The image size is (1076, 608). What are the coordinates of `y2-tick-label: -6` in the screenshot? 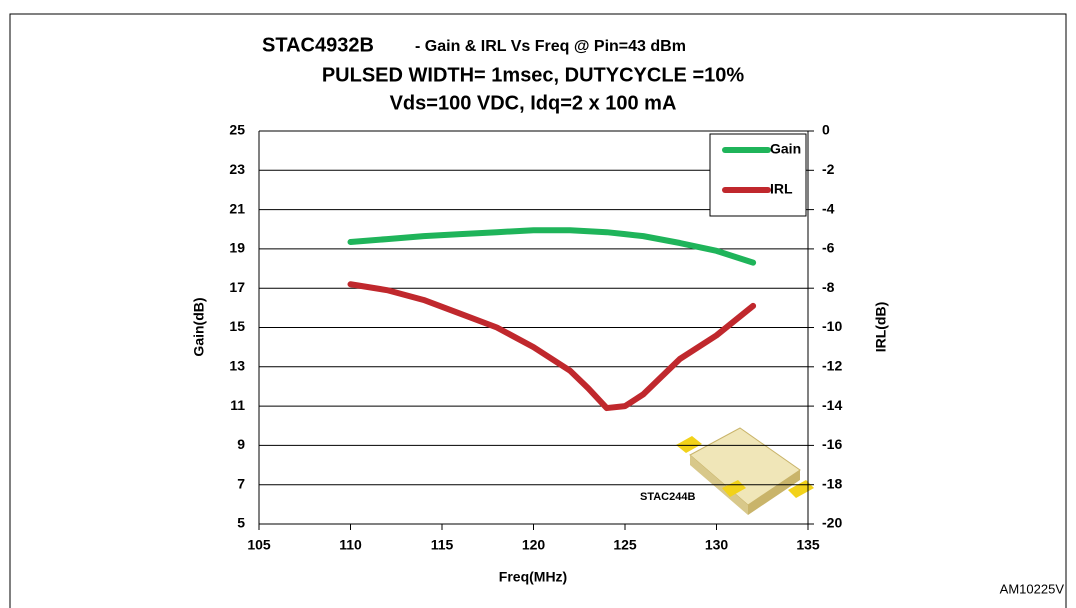 It's located at (828, 248).